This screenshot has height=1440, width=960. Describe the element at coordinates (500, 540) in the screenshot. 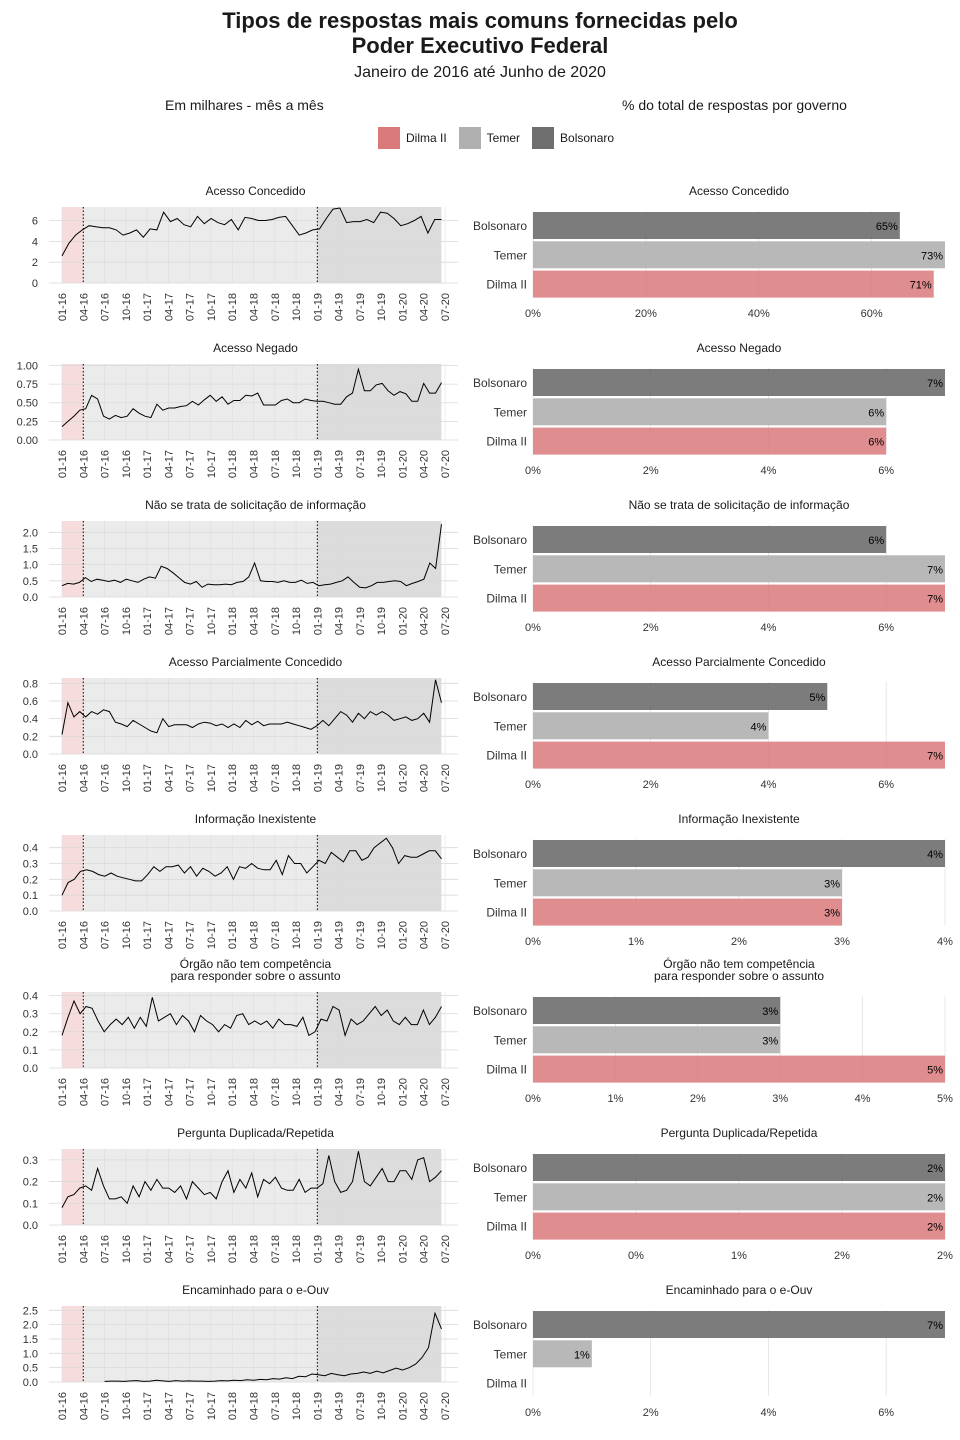

I see `category-label-bolsonaro: Bolsonaro` at that location.